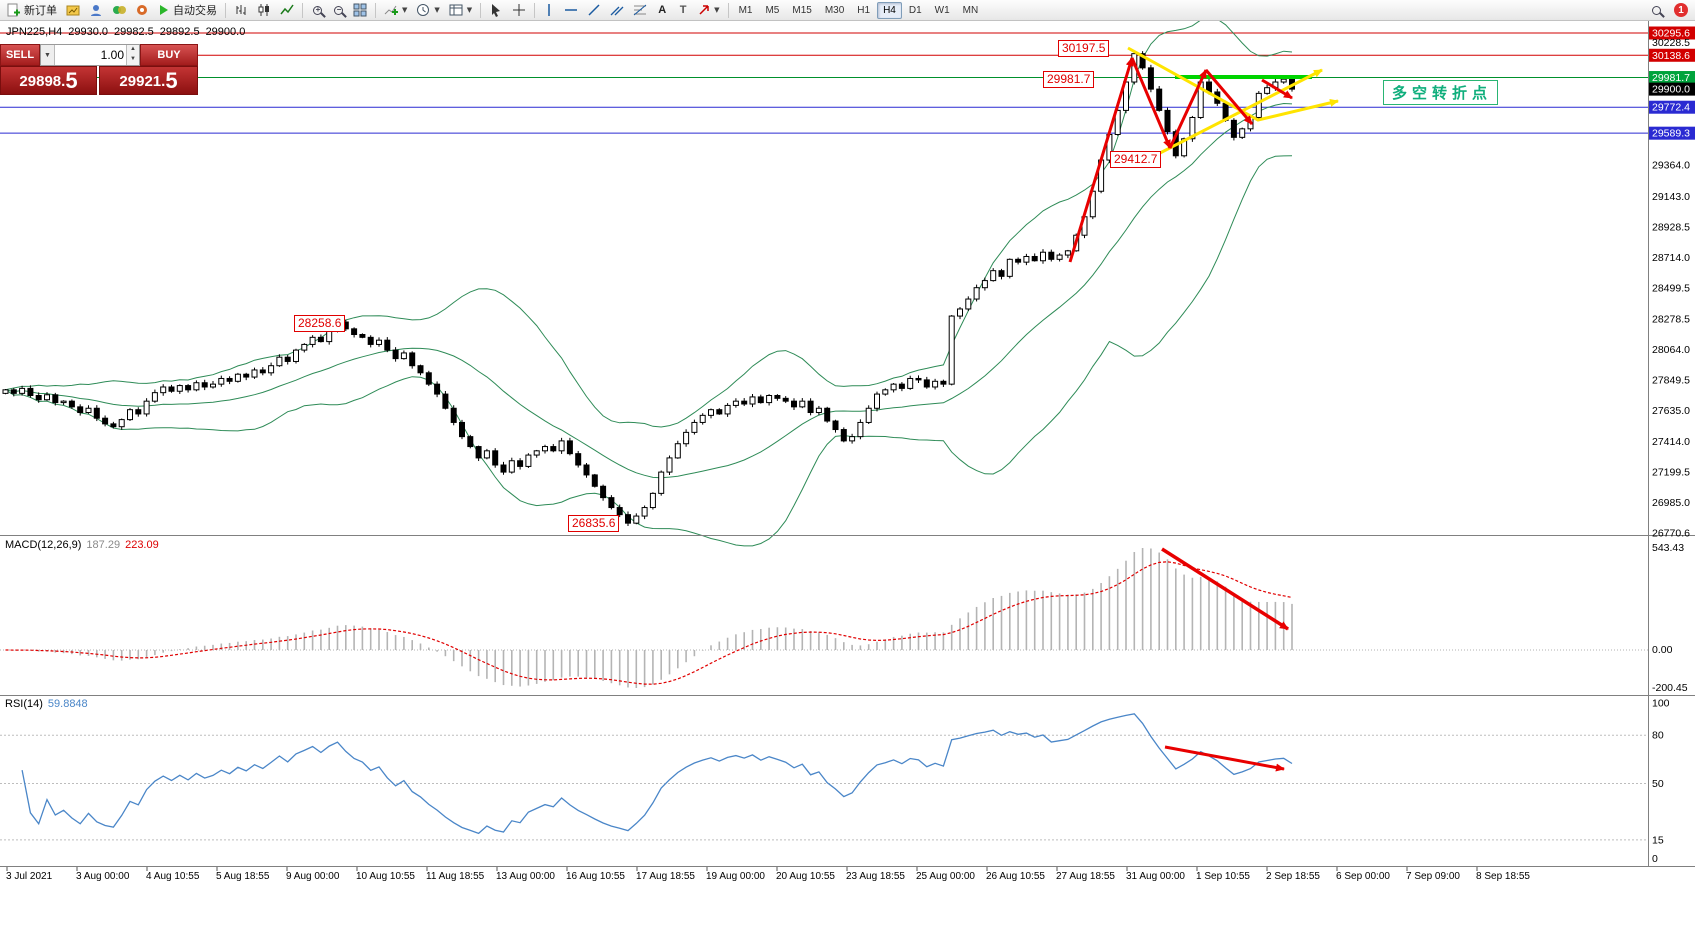 Image resolution: width=1695 pixels, height=940 pixels. What do you see at coordinates (103, 876) in the screenshot?
I see `time-axis-label: 3 Aug 00:00` at bounding box center [103, 876].